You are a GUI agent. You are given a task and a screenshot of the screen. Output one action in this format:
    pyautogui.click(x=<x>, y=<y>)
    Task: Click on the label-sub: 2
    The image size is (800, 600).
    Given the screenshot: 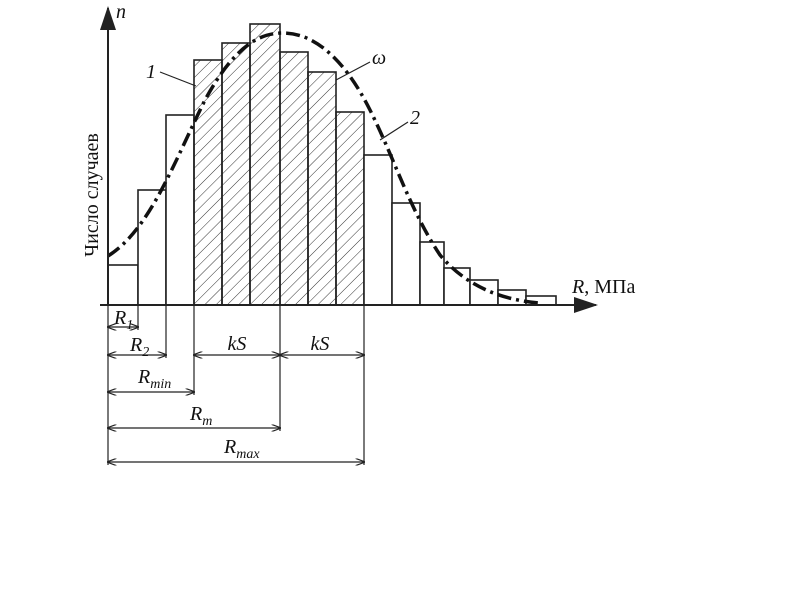 What is the action you would take?
    pyautogui.click(x=145, y=352)
    